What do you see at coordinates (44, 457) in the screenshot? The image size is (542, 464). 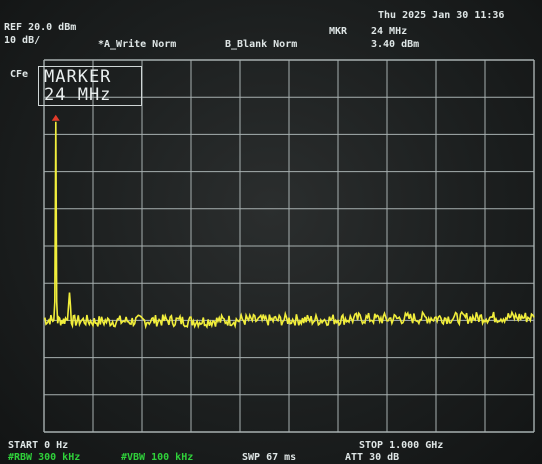 I see `rbw-readout: #RBW 300 kHz` at bounding box center [44, 457].